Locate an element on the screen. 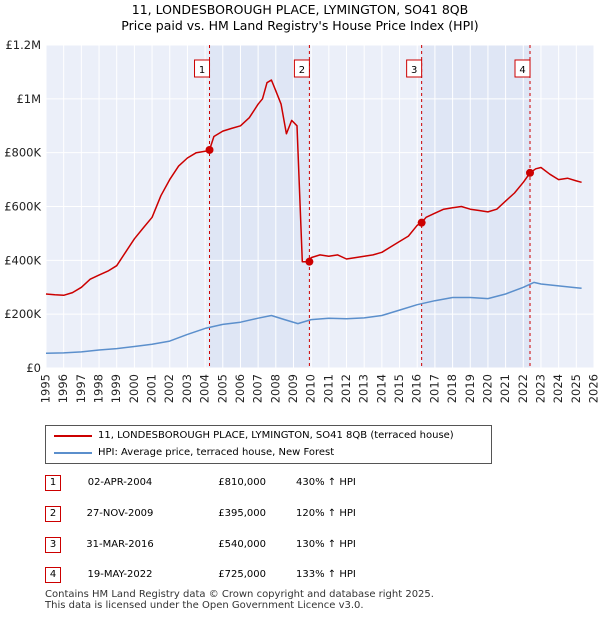 This screenshot has height=620, width=600. hpi-line is located at coordinates (313, 317).